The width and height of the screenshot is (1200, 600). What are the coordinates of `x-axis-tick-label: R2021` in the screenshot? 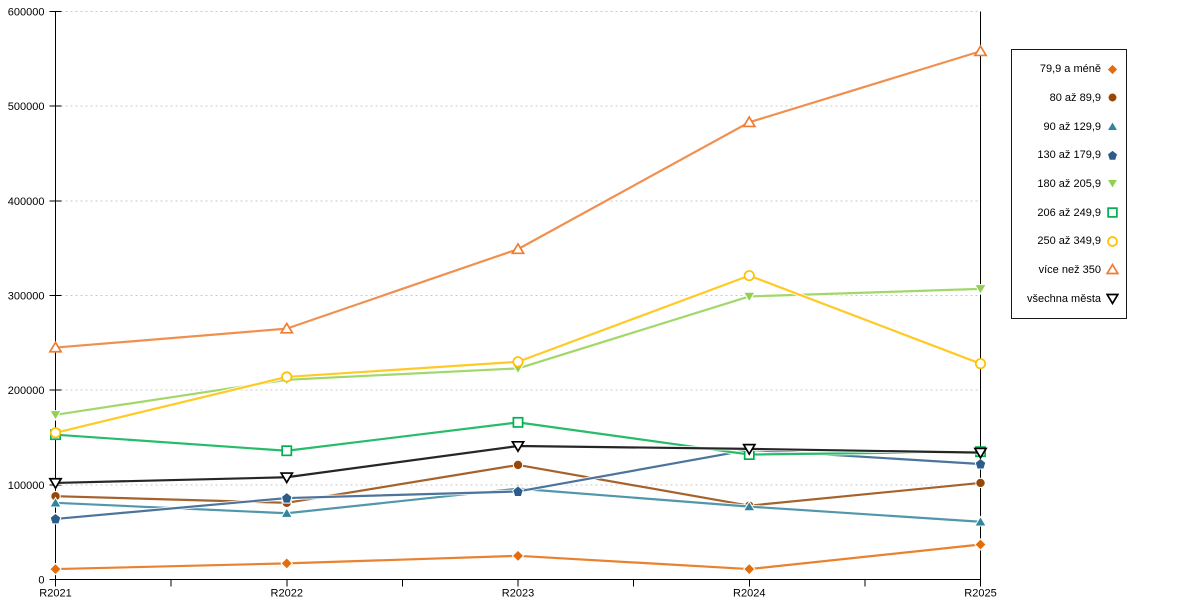 It's located at (55, 594).